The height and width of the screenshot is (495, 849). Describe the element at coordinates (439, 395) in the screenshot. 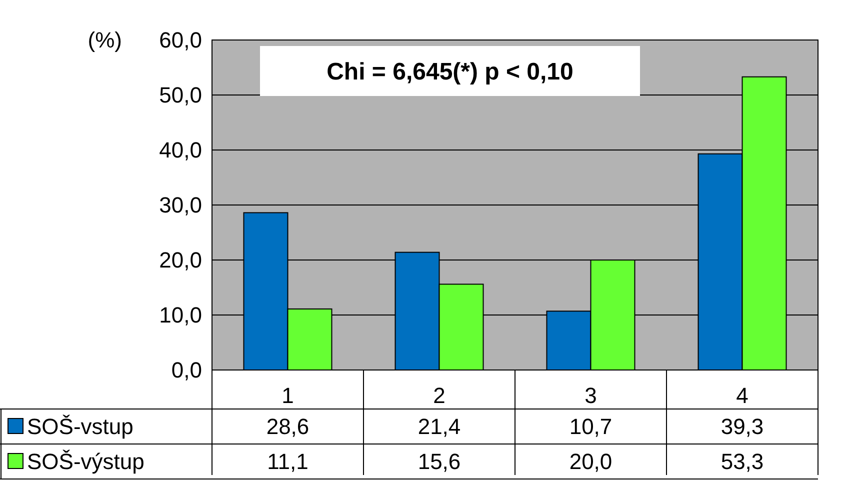

I see `x-tick-label: 2` at that location.